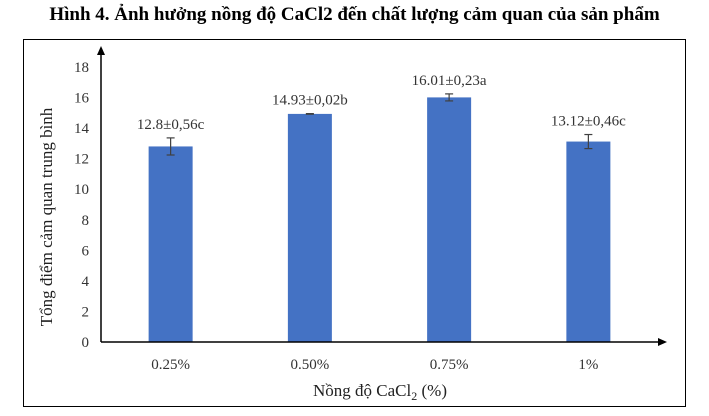  I want to click on y-axis-ticks: 0 2 4 6 8 10 12 14 16 18, so click(82, 205).